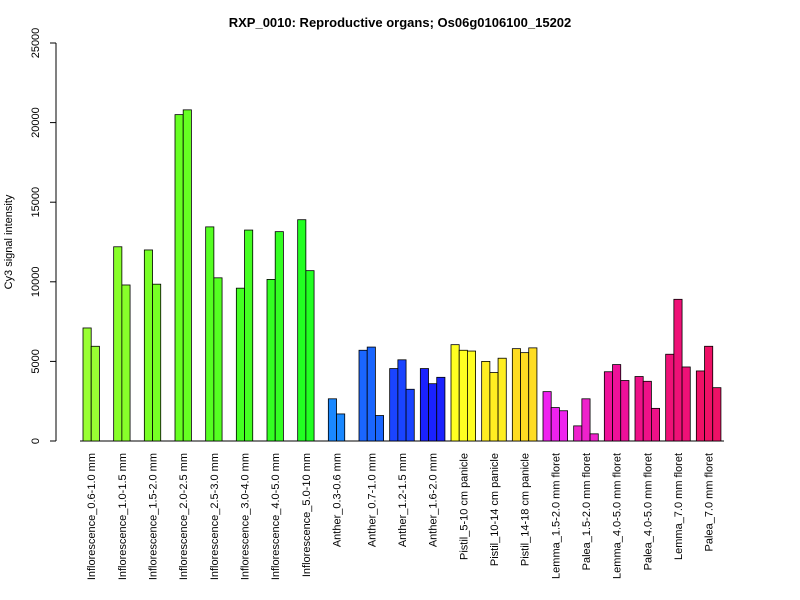  What do you see at coordinates (215, 516) in the screenshot?
I see `x-tick-label: Inflorescence_2.5-3.0 mm` at bounding box center [215, 516].